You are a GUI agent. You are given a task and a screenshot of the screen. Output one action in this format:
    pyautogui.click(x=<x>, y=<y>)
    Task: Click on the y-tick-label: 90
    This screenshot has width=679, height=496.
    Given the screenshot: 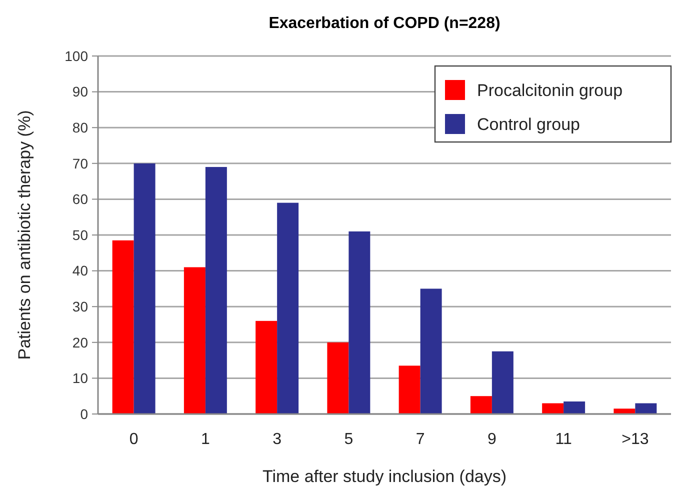 What is the action you would take?
    pyautogui.click(x=80, y=92)
    